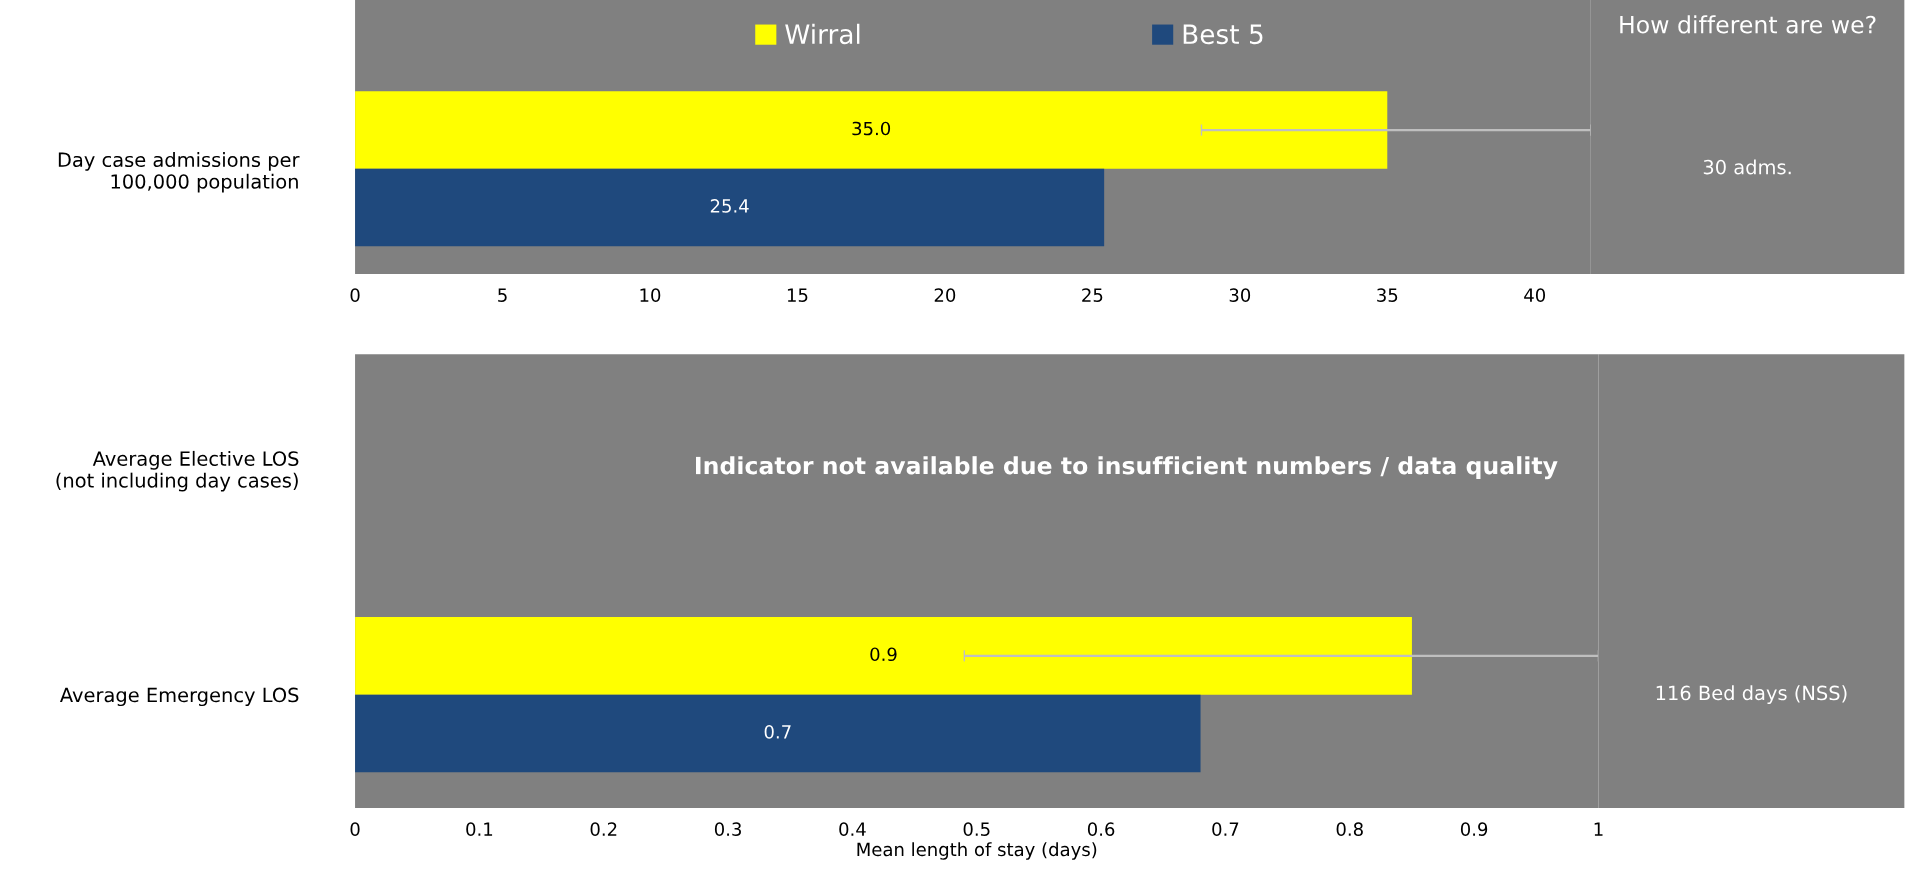 This screenshot has width=1912, height=890. I want to click on y-tick-label: Average Elective LOS (not including day cases), so click(177, 471).